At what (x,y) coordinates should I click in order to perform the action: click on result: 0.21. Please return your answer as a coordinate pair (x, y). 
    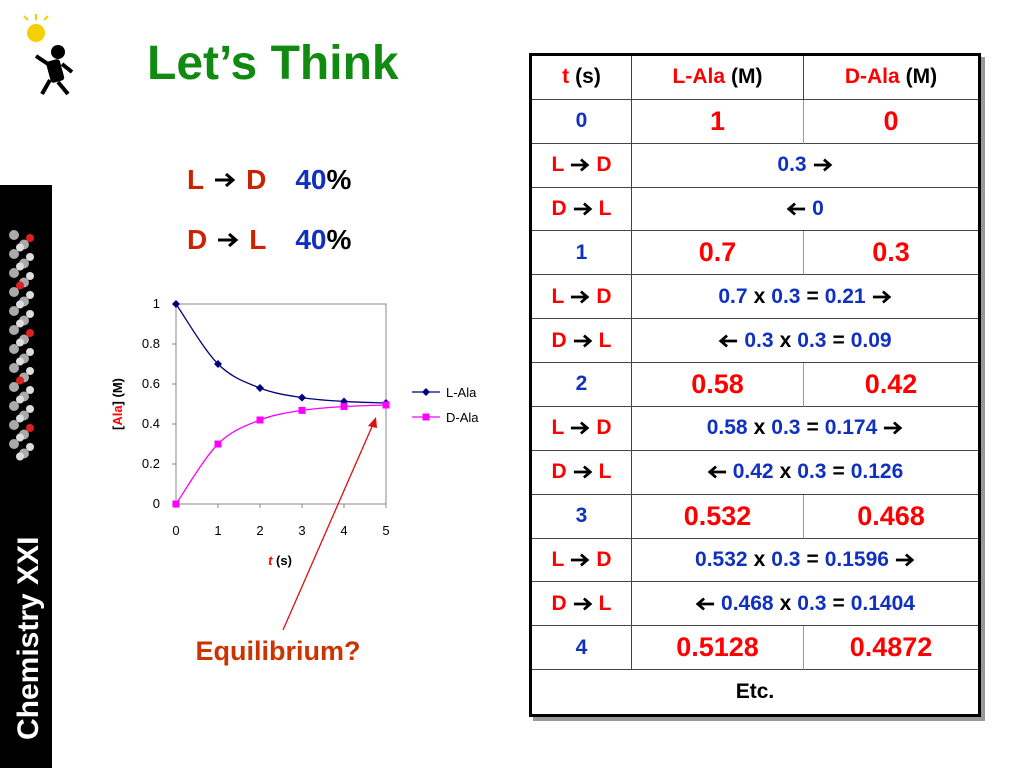
    Looking at the image, I should click on (845, 296).